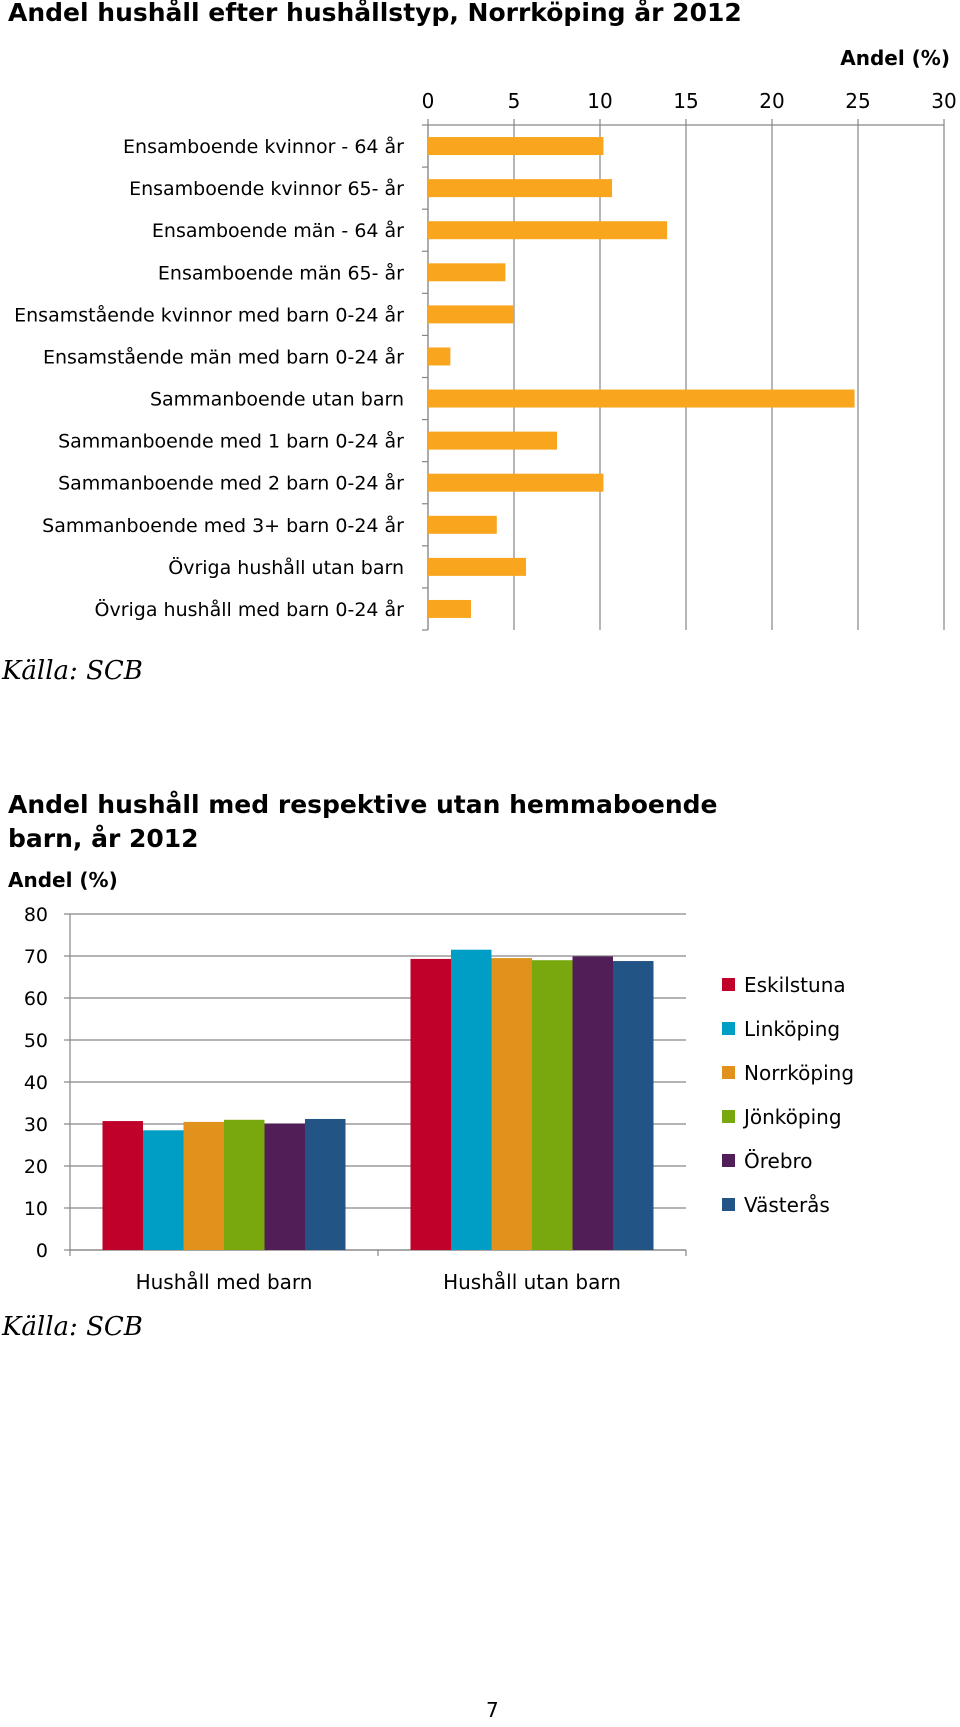 The width and height of the screenshot is (960, 1727). I want to click on category-label: Ensamstående män med barn 0-24 år, so click(223, 356).